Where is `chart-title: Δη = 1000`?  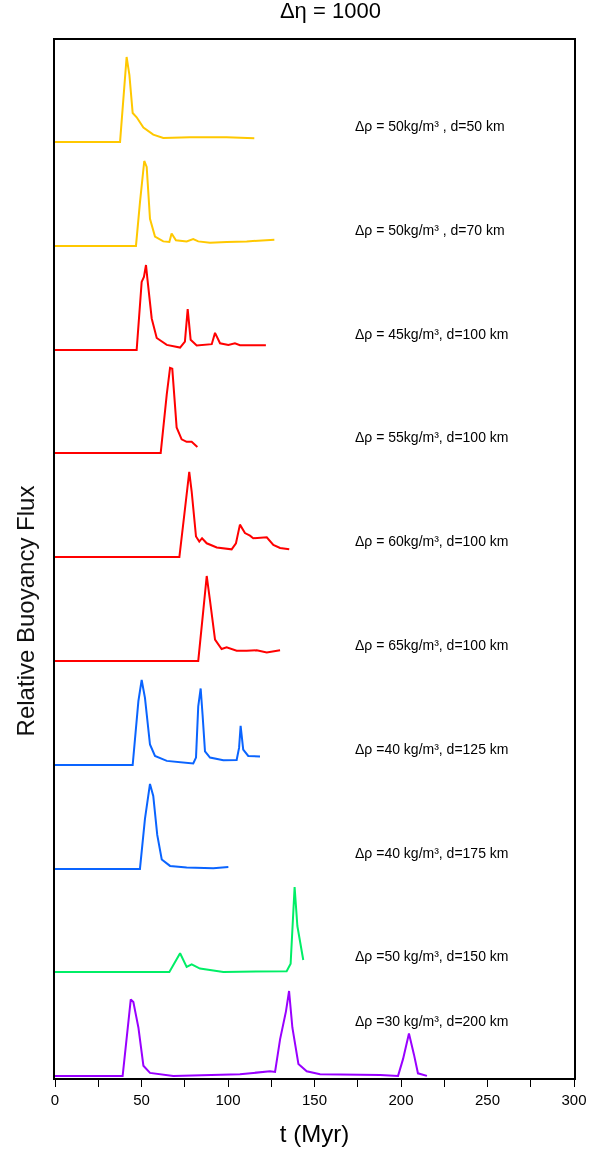 chart-title: Δη = 1000 is located at coordinates (330, 12).